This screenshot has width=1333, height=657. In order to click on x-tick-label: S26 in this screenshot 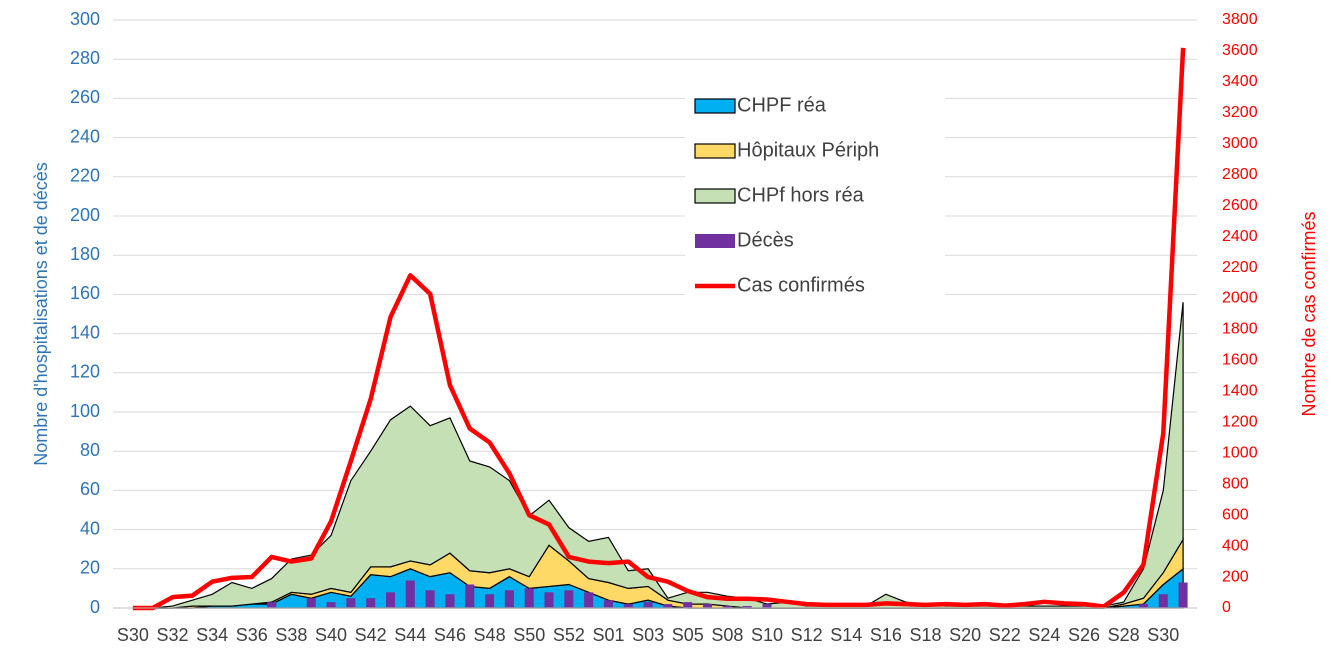, I will do `click(1084, 635)`.